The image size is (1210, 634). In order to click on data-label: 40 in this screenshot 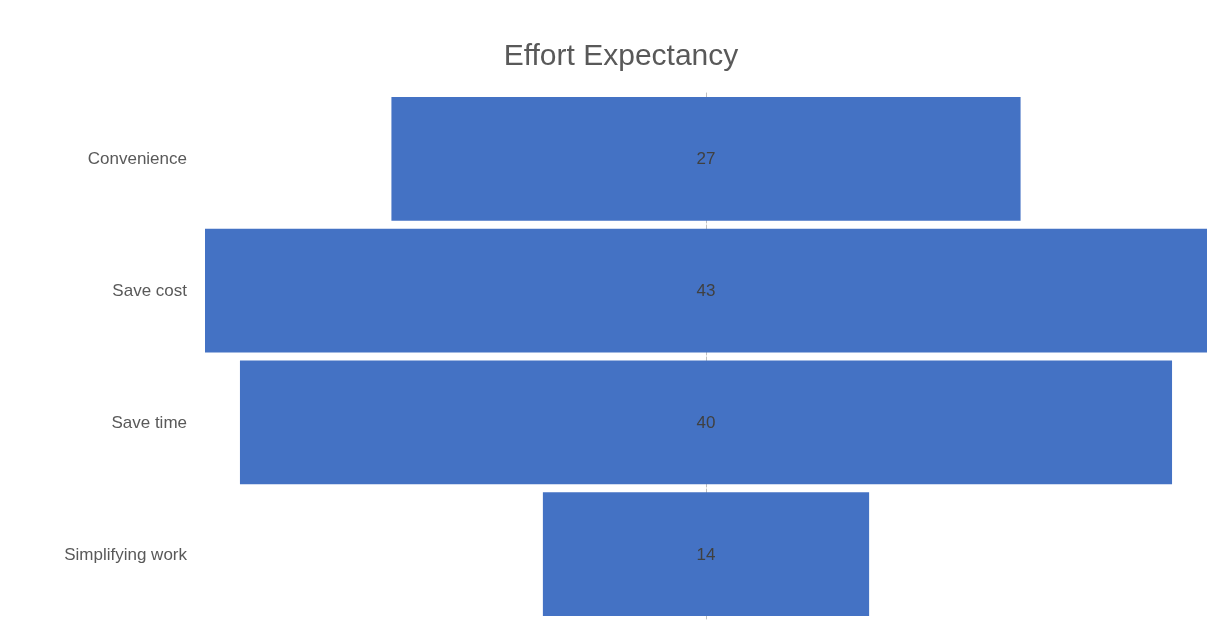, I will do `click(706, 422)`.